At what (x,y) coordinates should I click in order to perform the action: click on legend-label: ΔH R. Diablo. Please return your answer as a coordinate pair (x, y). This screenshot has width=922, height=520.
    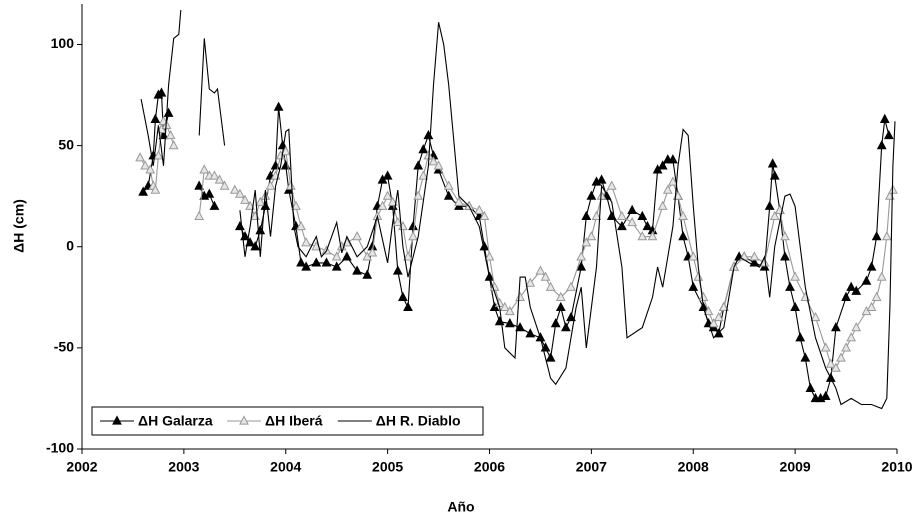
    Looking at the image, I should click on (418, 421).